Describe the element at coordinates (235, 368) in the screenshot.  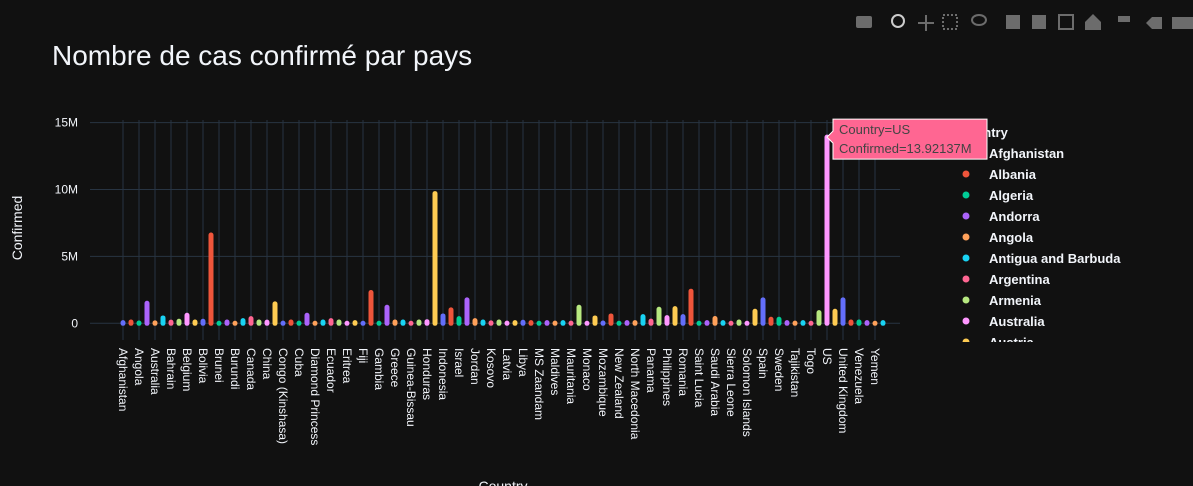
I see `x-tick-label: Burundi` at that location.